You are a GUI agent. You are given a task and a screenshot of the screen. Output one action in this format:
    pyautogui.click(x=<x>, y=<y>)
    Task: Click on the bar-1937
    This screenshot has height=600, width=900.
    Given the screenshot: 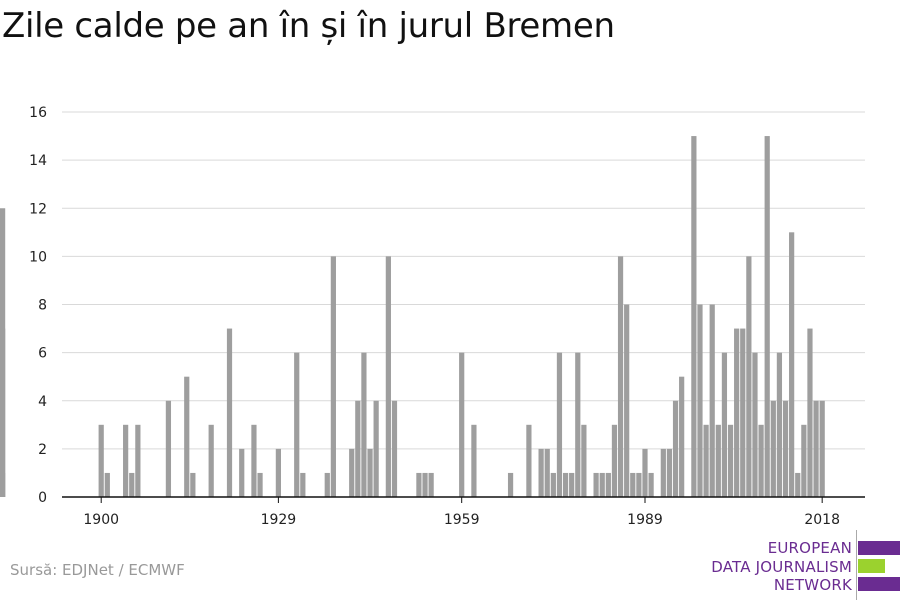 What is the action you would take?
    pyautogui.click(x=327, y=484)
    